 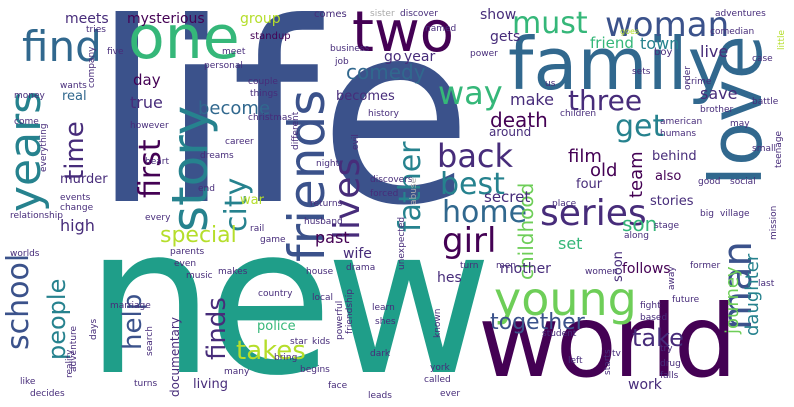 What do you see at coordinates (663, 52) in the screenshot?
I see `word-boy: boy` at bounding box center [663, 52].